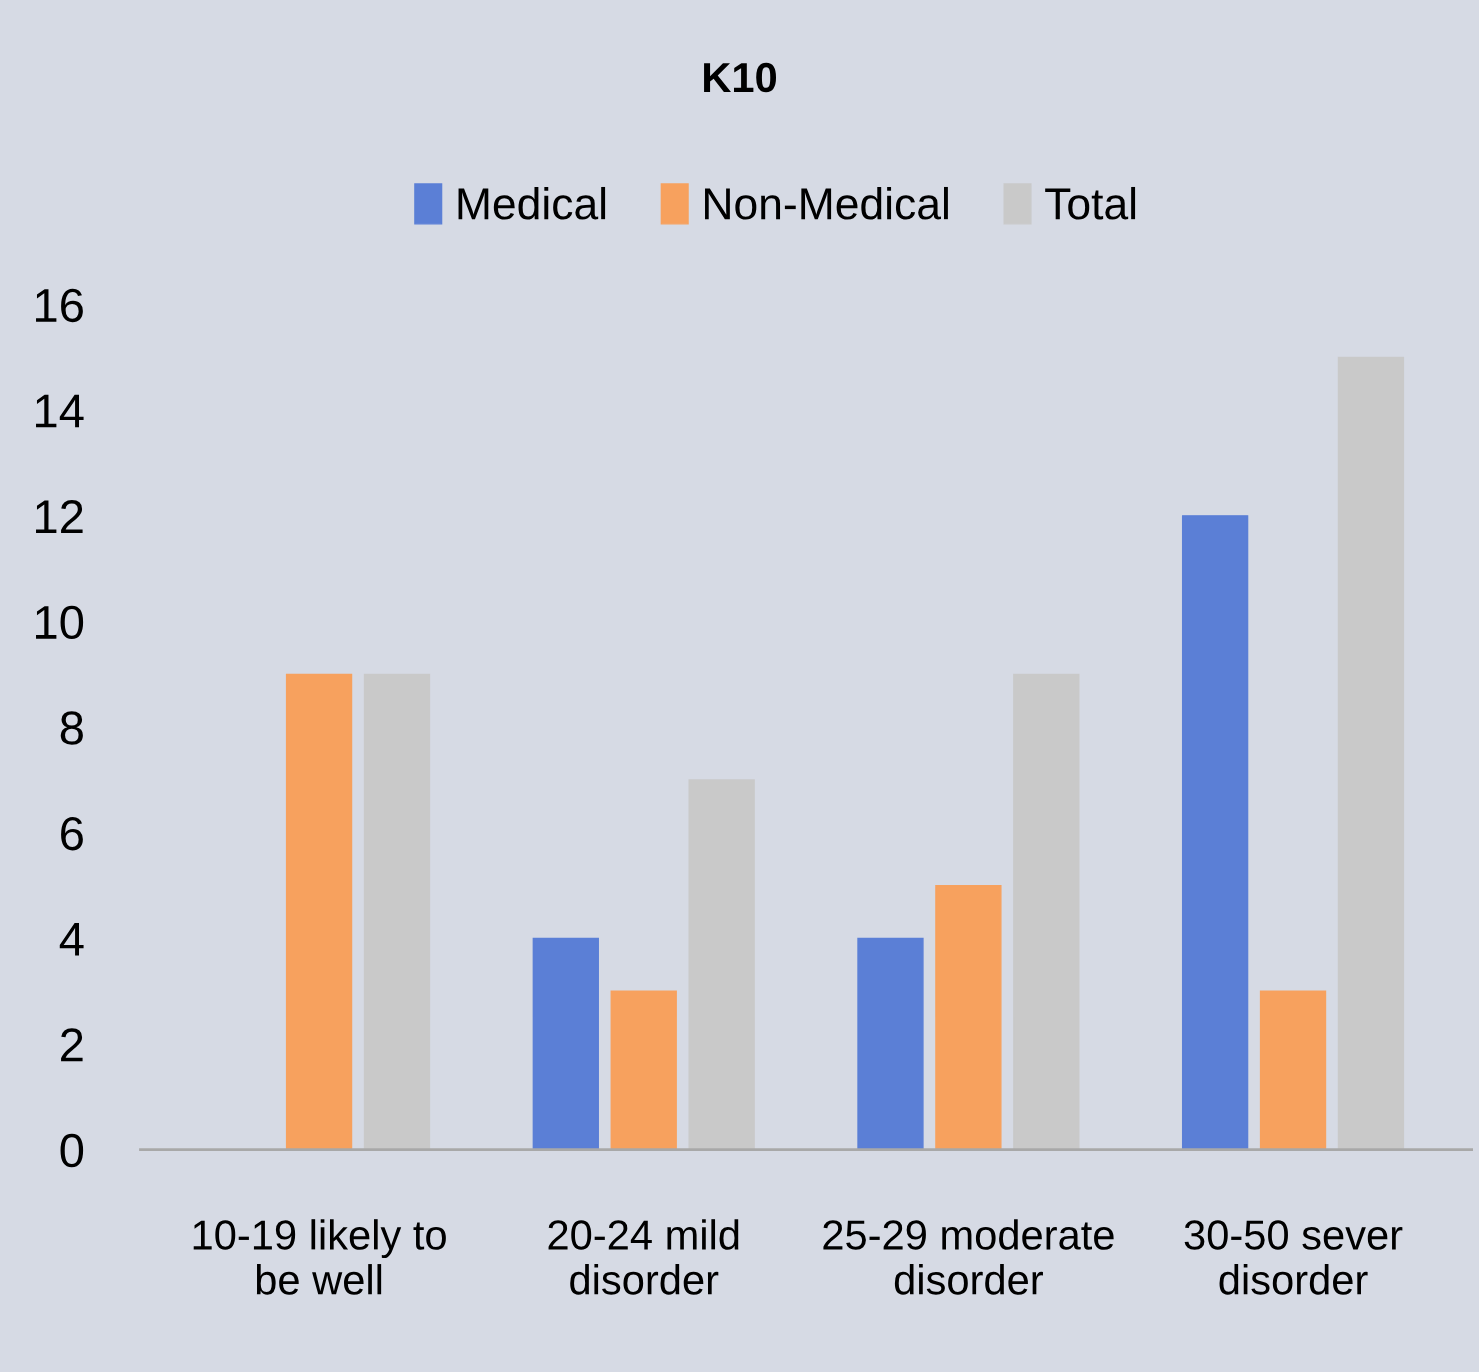 Image resolution: width=1479 pixels, height=1372 pixels. What do you see at coordinates (71, 728) in the screenshot?
I see `y-tick-label: 8` at bounding box center [71, 728].